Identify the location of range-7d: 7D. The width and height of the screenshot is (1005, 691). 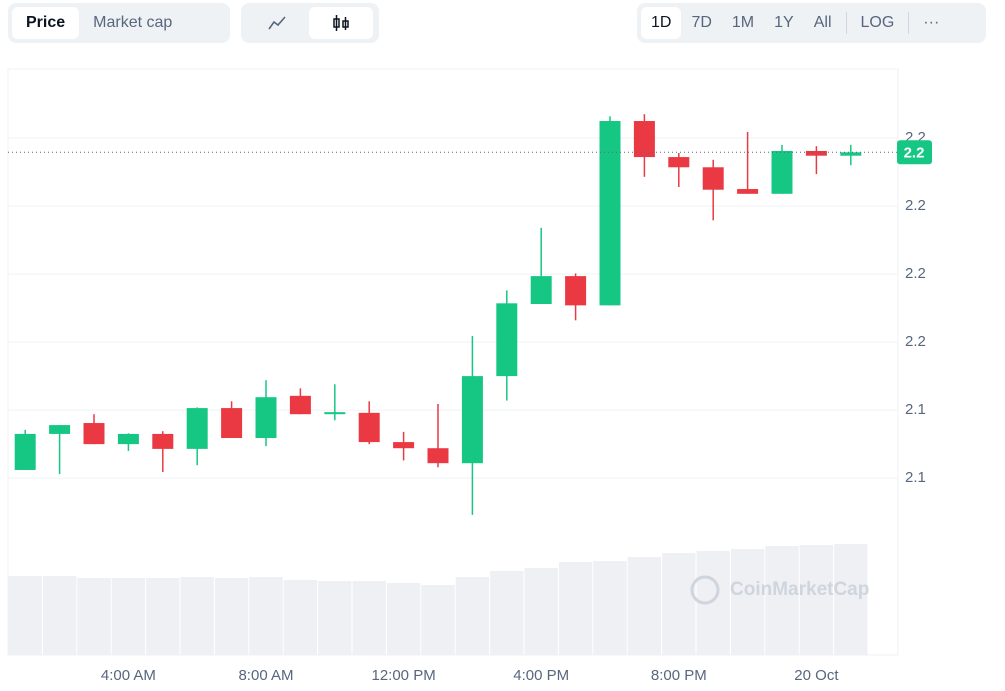
(701, 22).